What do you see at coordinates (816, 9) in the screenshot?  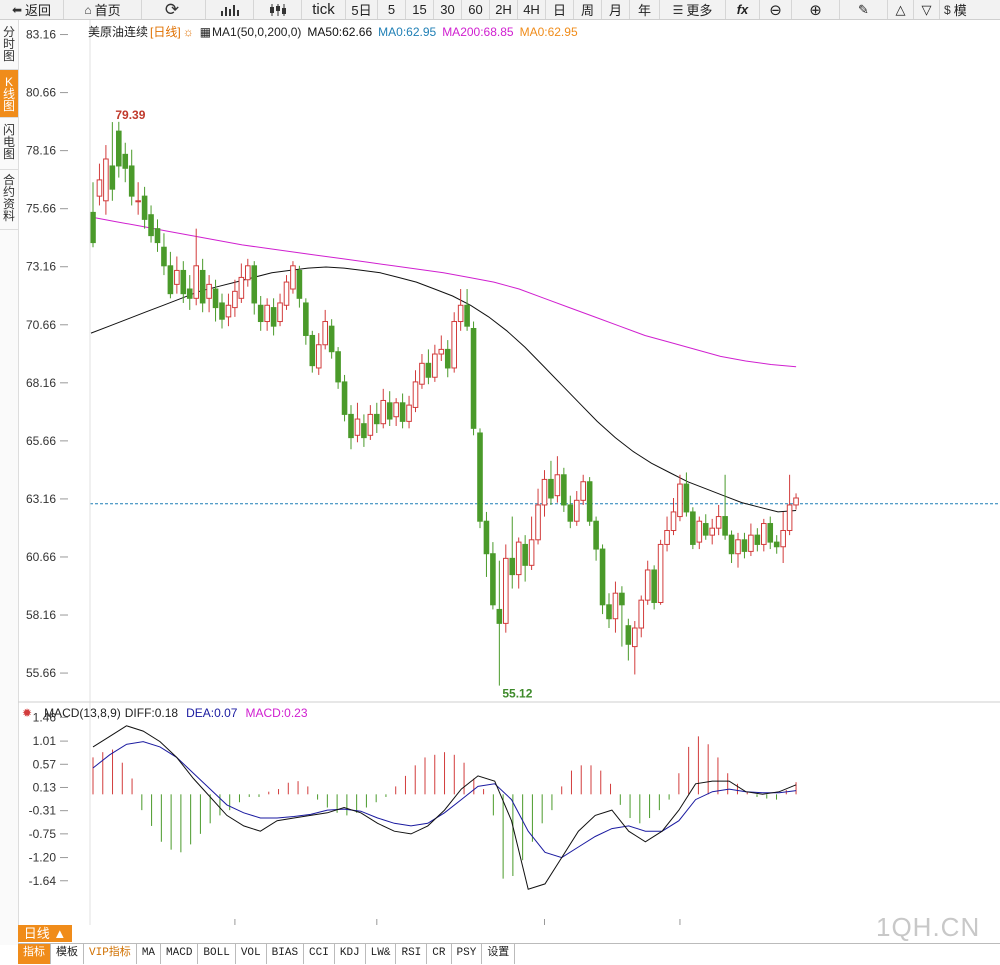 I see `zoom-in-button: ⊕` at bounding box center [816, 9].